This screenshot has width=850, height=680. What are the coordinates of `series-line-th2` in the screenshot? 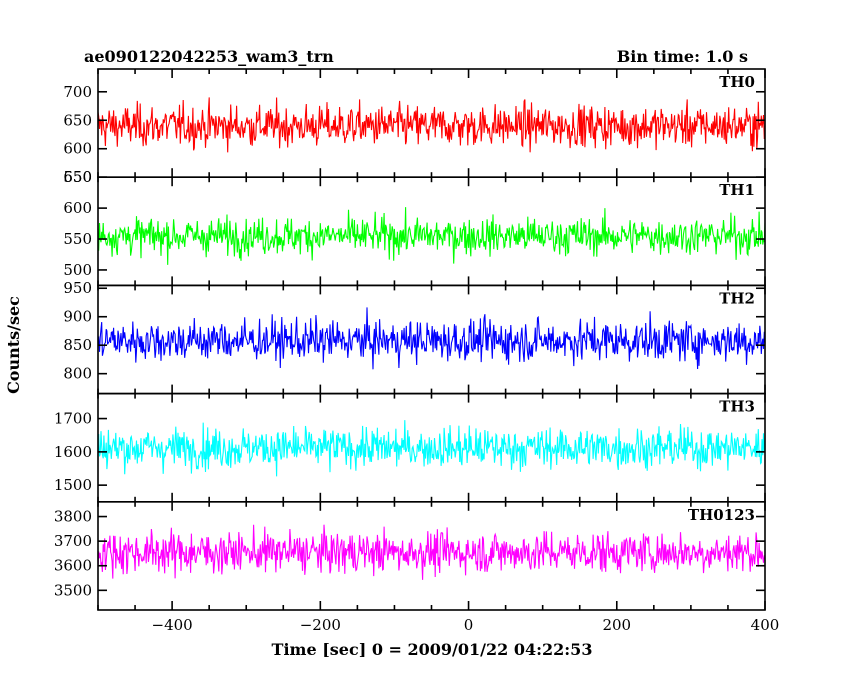 It's located at (431, 338).